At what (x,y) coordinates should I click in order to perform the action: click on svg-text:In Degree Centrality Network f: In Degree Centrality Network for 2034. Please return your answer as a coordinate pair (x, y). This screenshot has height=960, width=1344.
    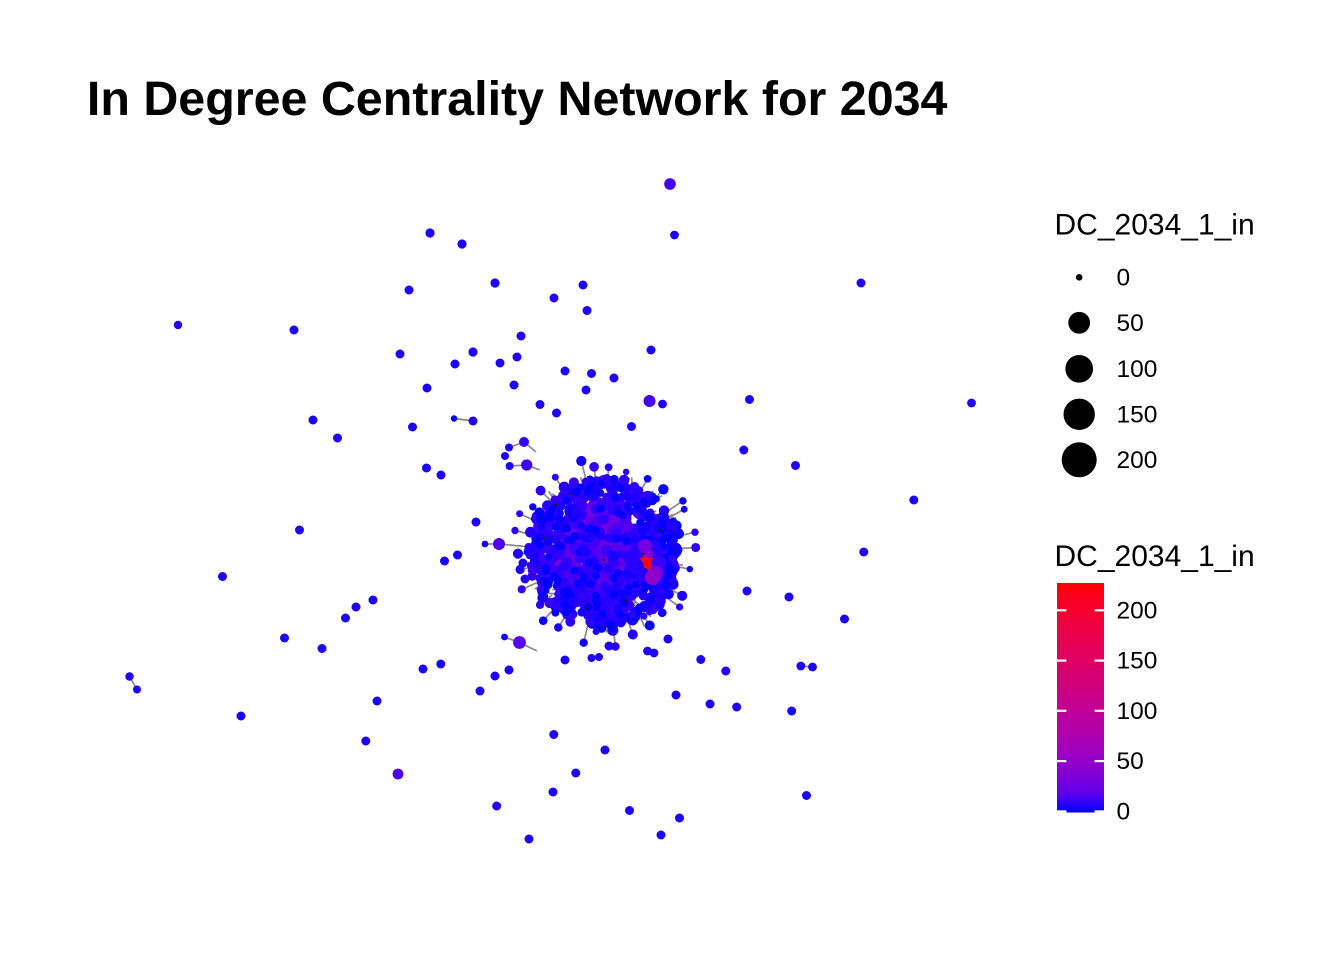
    Looking at the image, I should click on (517, 99).